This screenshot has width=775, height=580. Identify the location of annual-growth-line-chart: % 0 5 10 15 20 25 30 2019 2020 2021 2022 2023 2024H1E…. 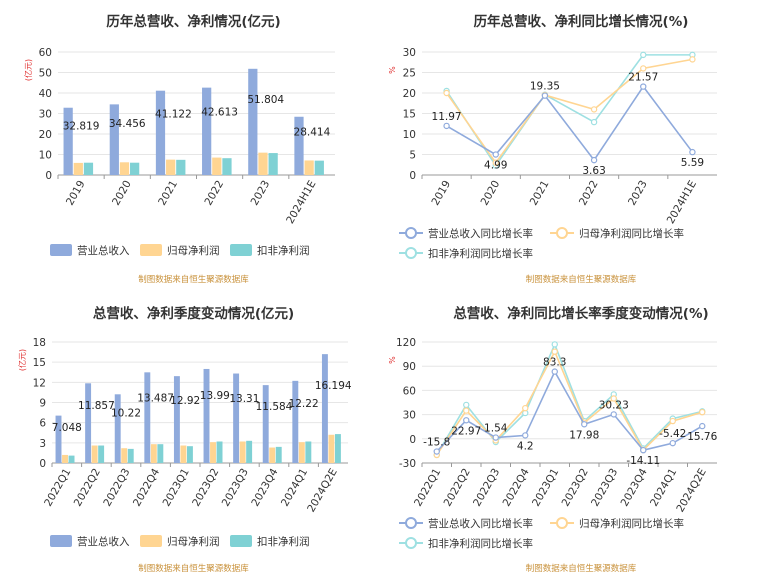
(552, 136).